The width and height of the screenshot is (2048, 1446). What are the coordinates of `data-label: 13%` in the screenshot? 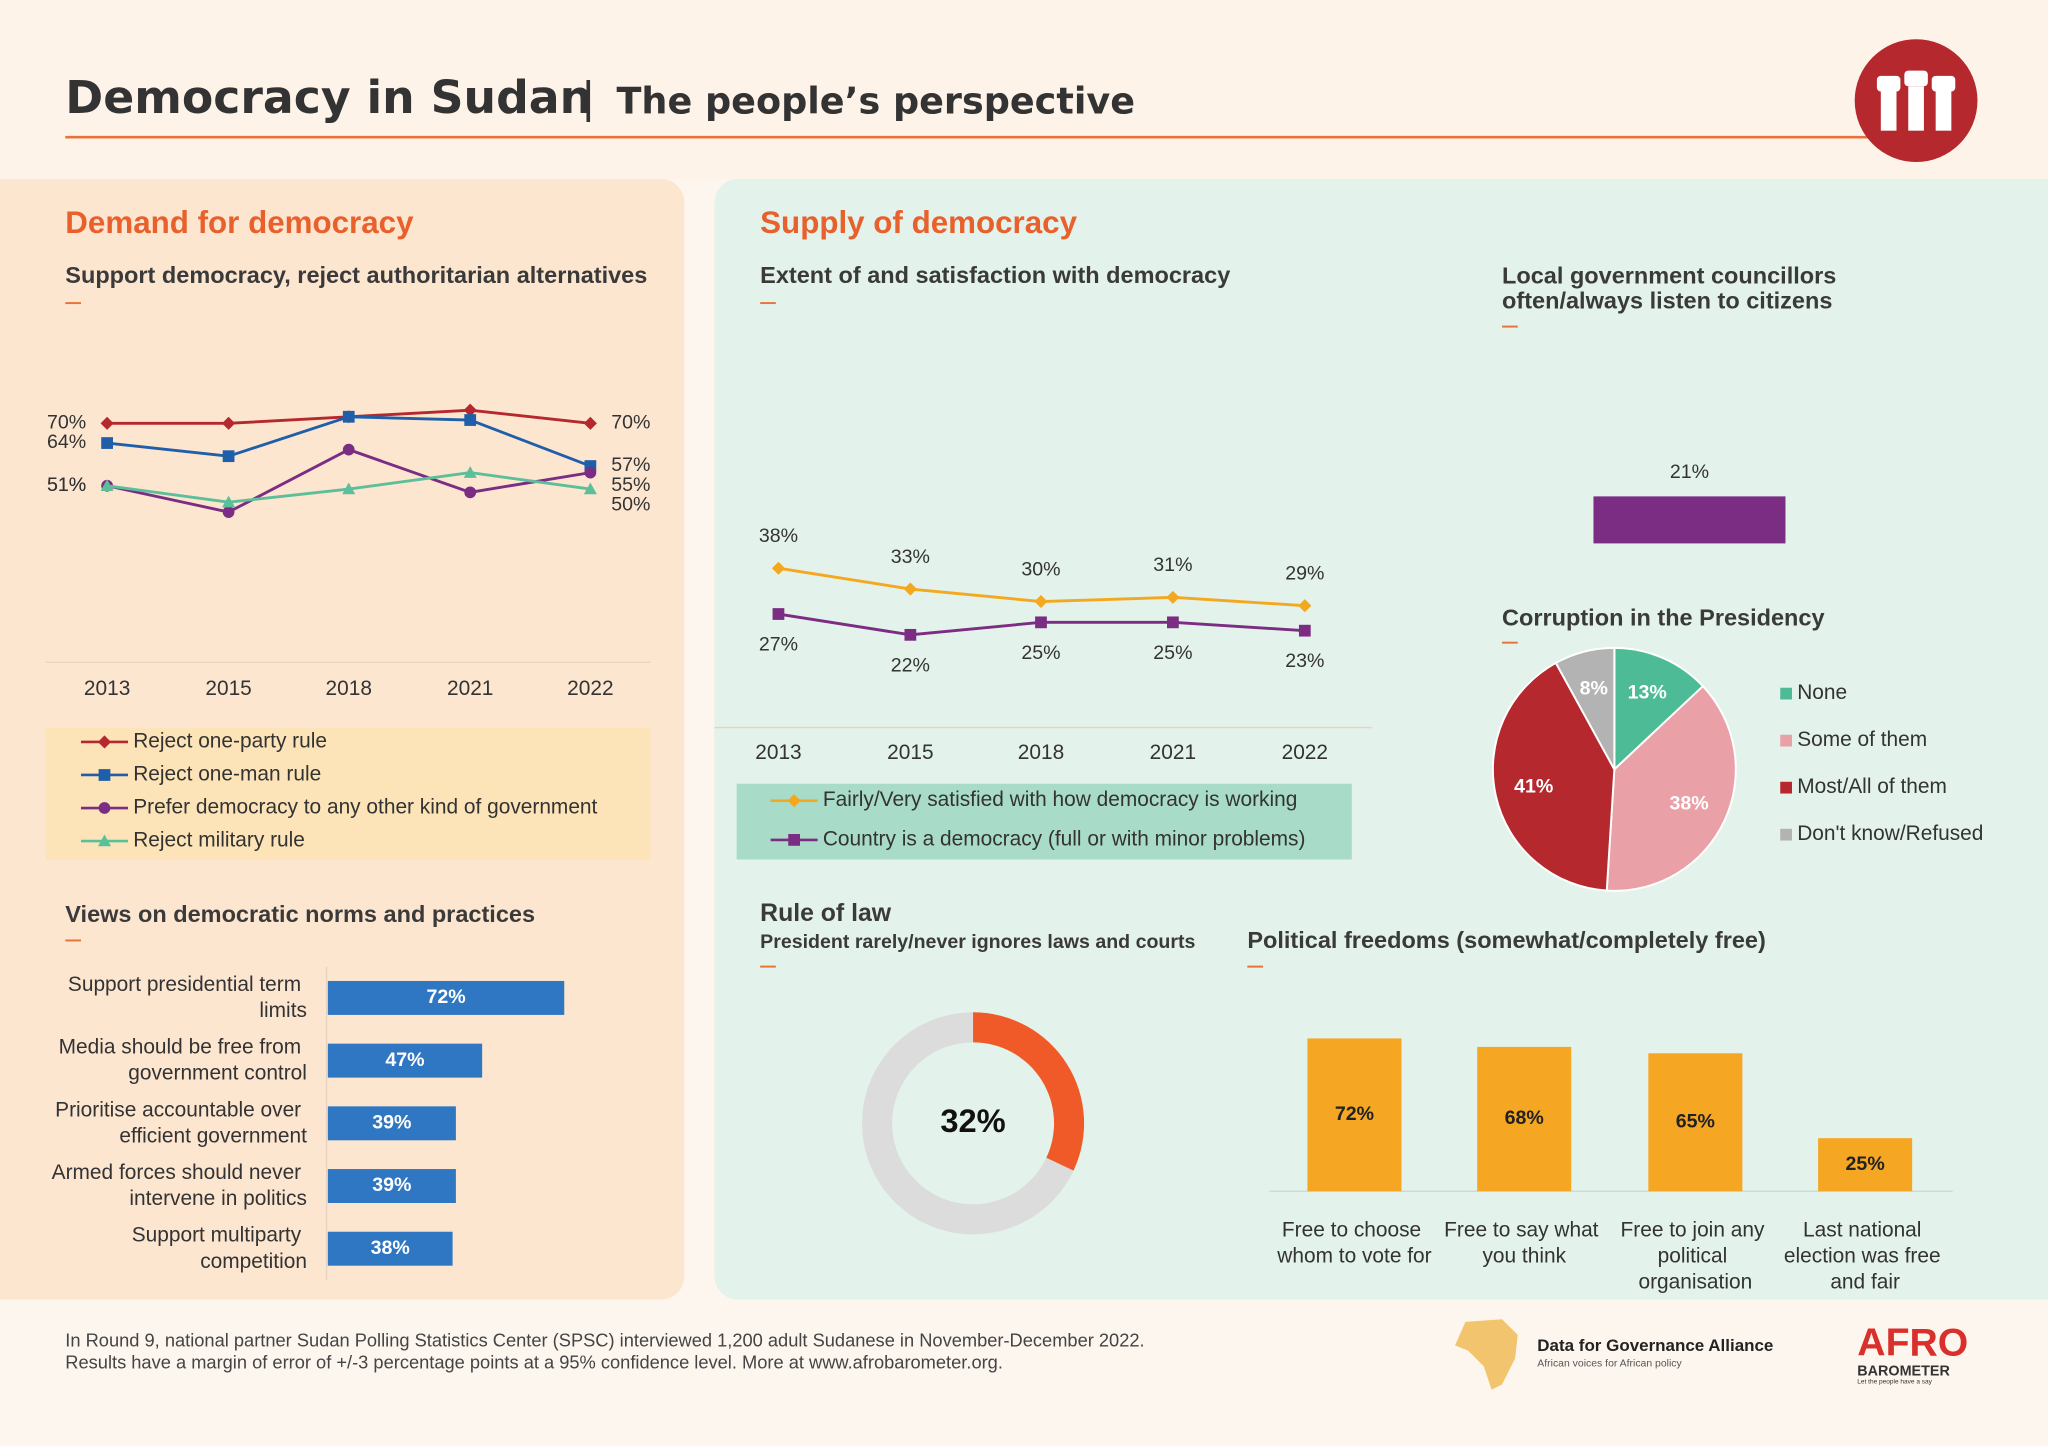 It's located at (1647, 693).